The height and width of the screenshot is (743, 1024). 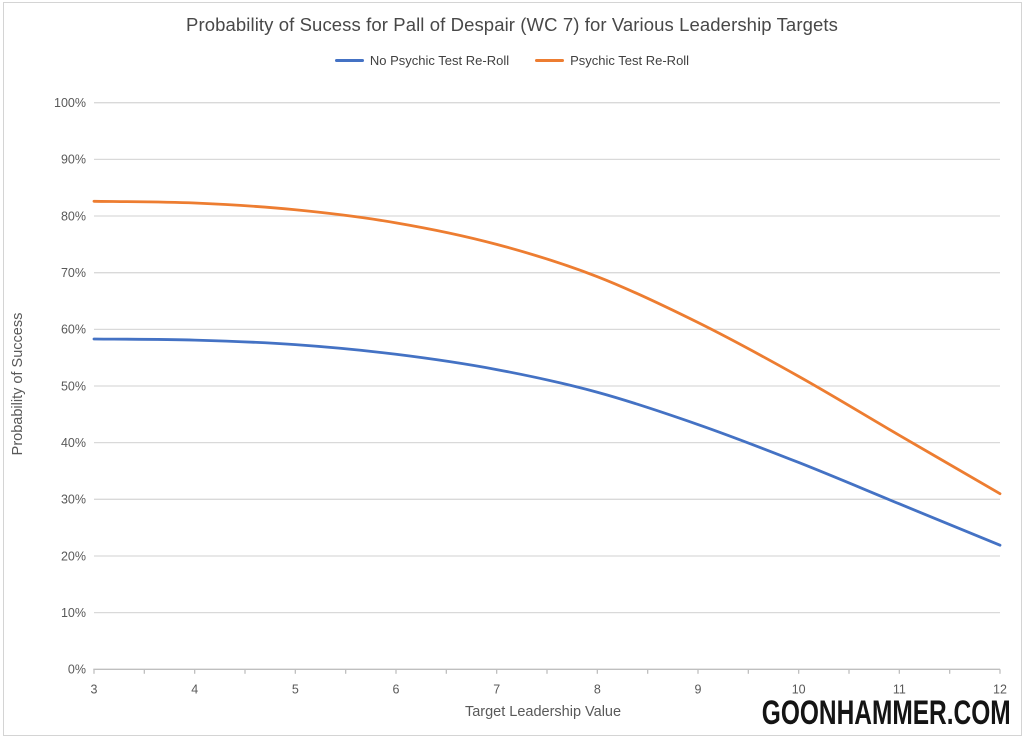 I want to click on y-tick-label: 30%, so click(x=73, y=500).